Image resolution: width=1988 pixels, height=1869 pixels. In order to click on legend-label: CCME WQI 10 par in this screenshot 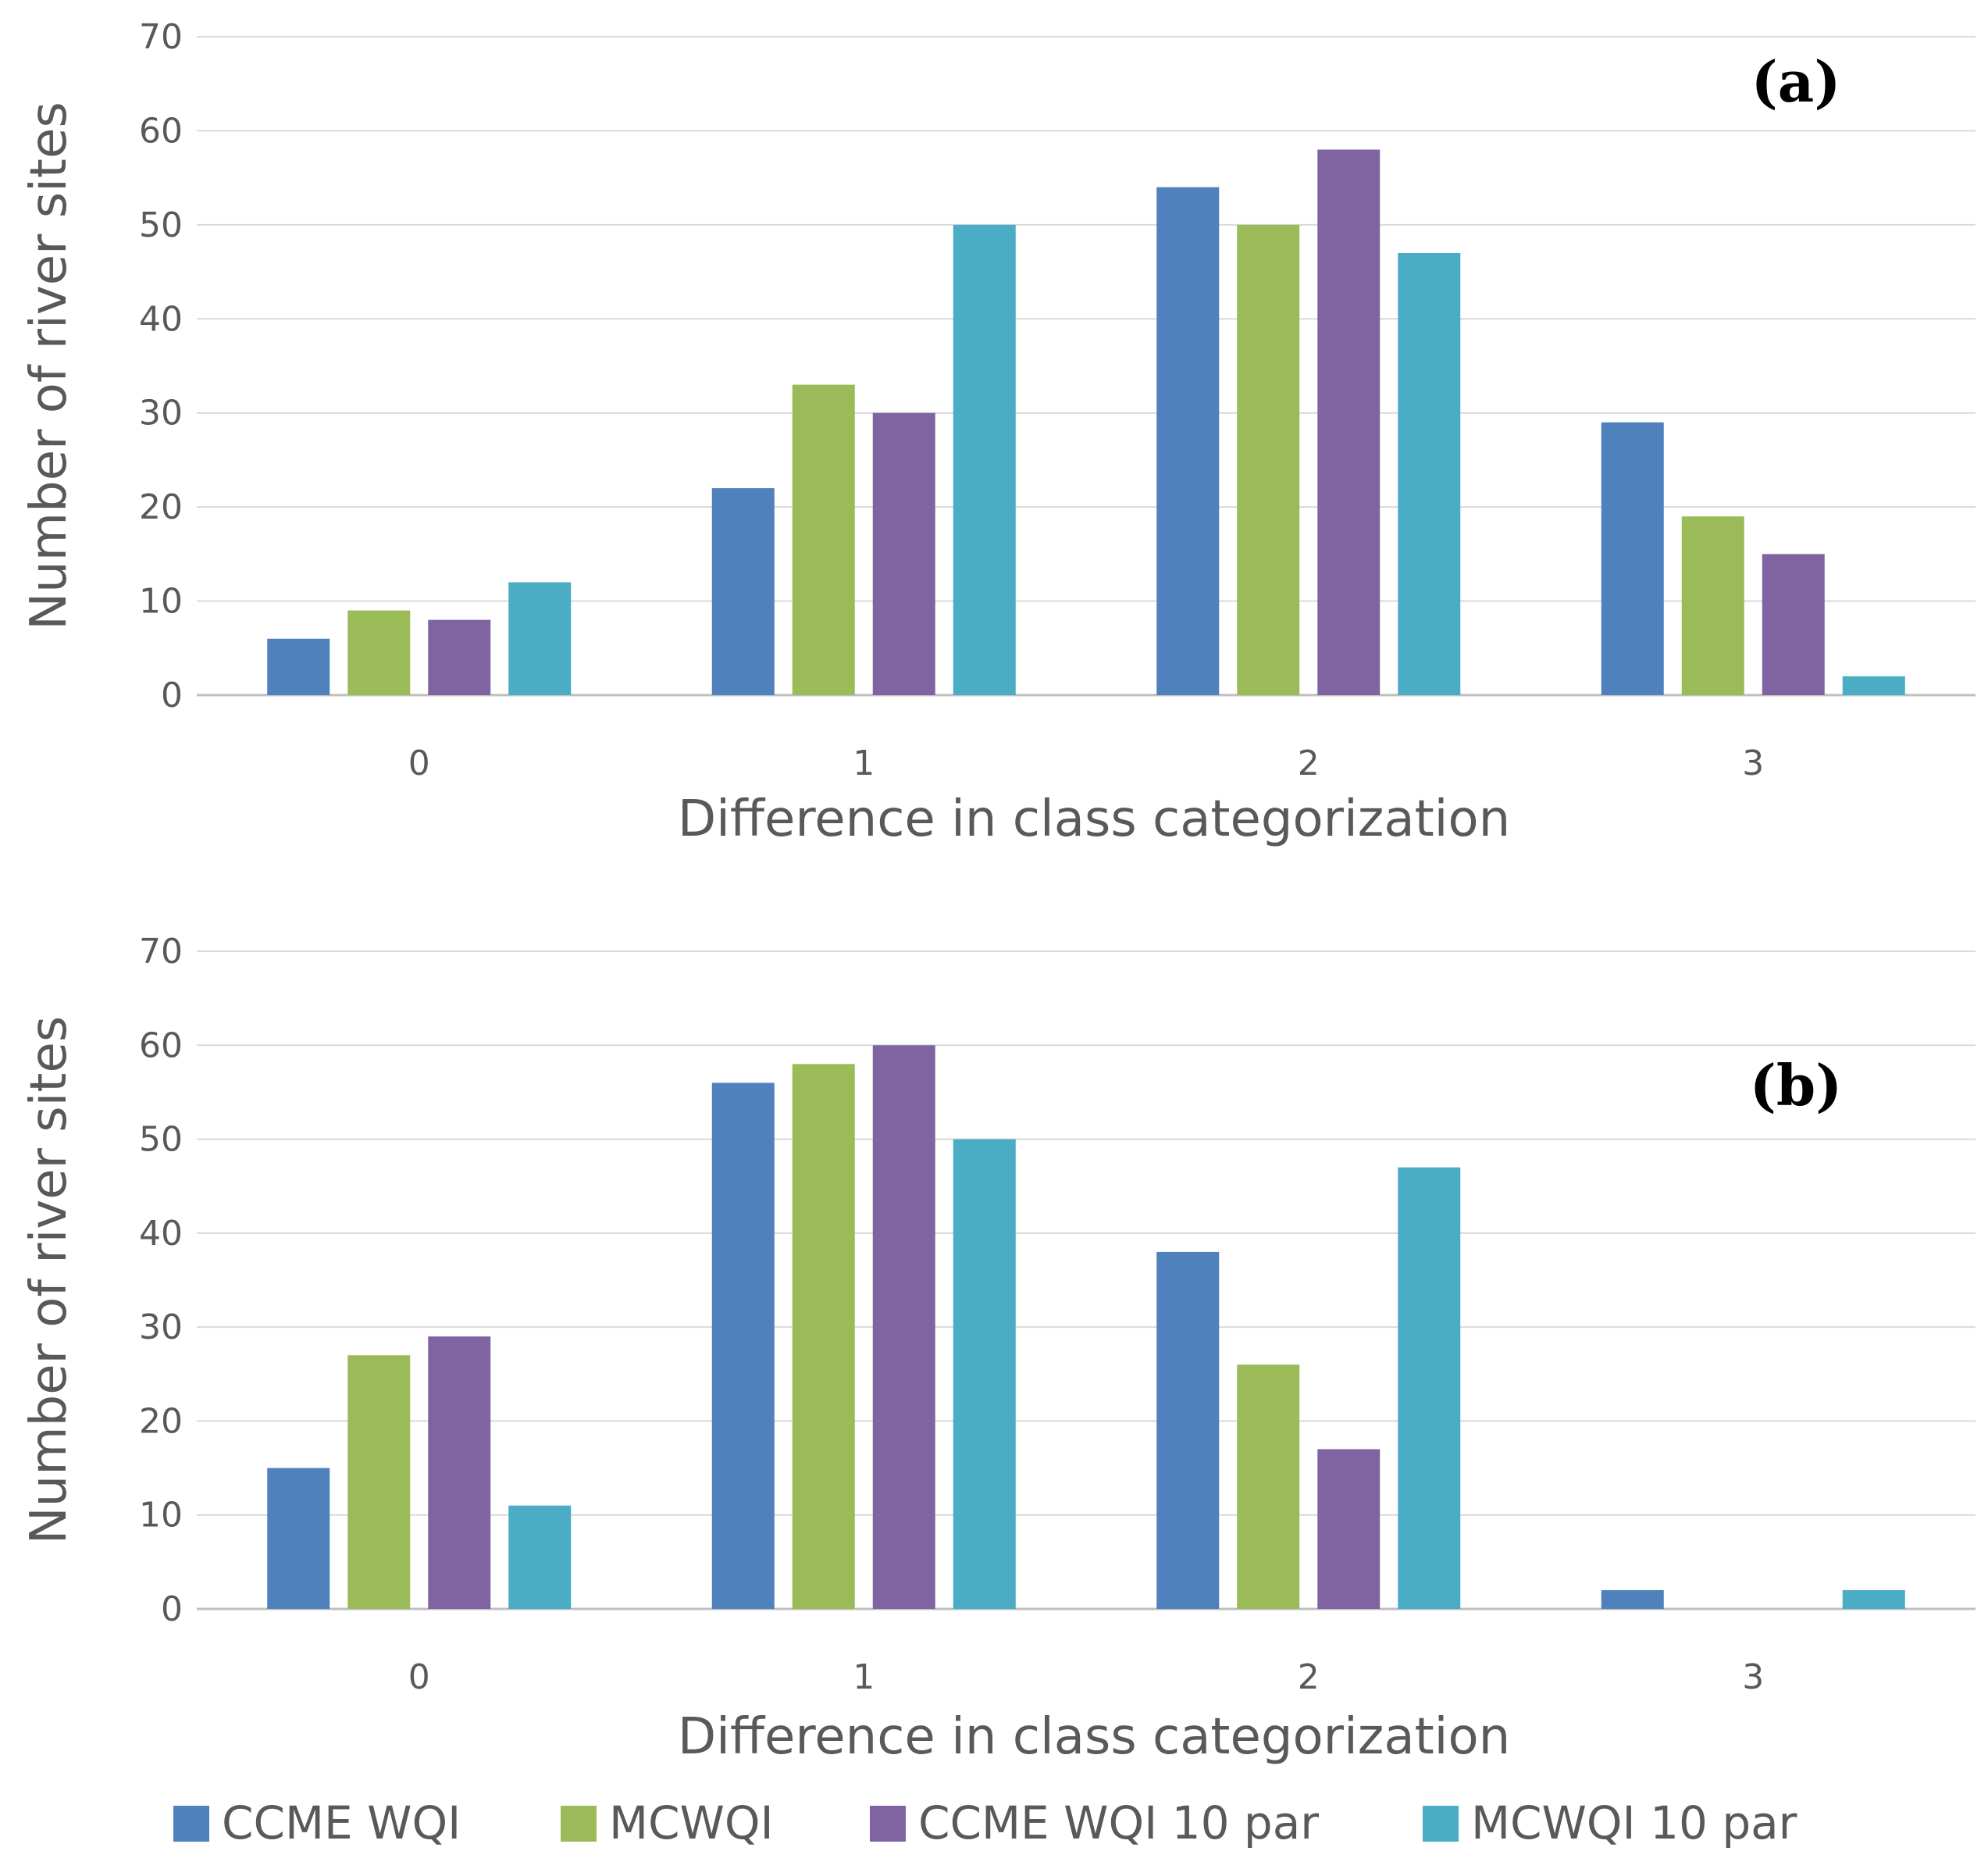, I will do `click(1118, 1822)`.